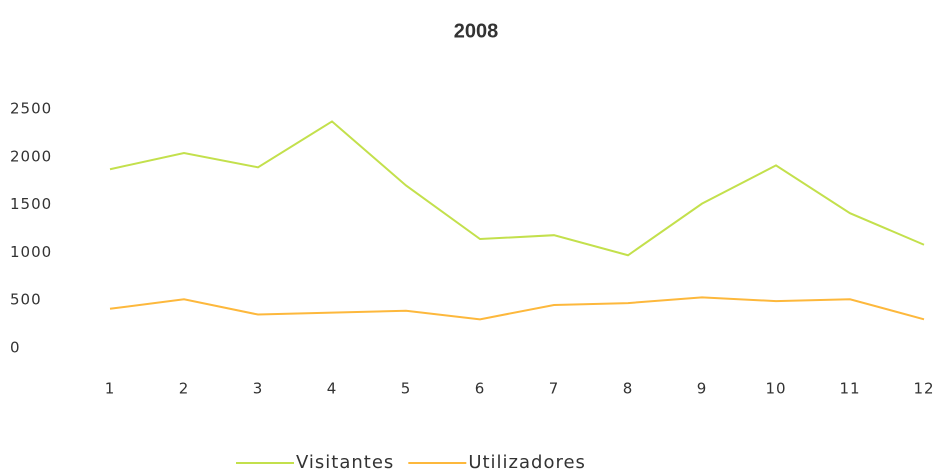 The image size is (938, 472). What do you see at coordinates (31, 204) in the screenshot?
I see `y-tick-label: 1500` at bounding box center [31, 204].